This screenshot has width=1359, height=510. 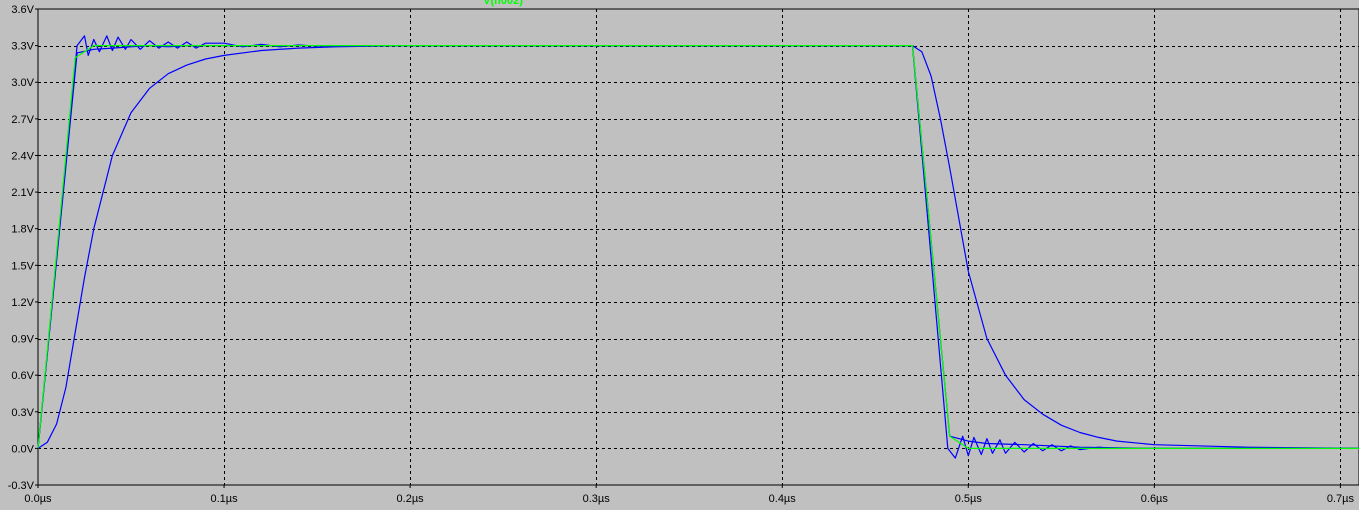 I want to click on y-tick-label: 1.2V, so click(x=22, y=303).